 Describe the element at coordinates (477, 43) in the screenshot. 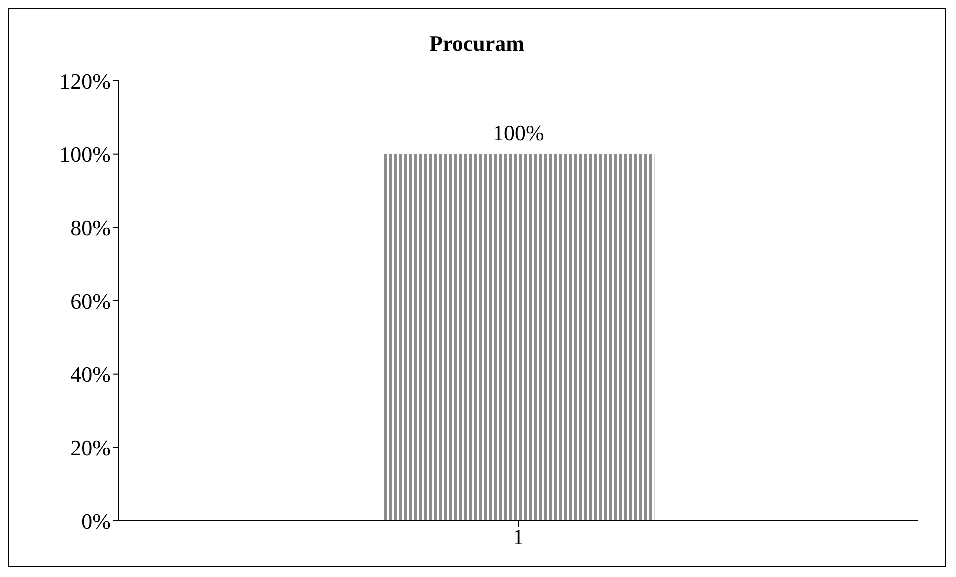

I see `chart-title: Procuram` at that location.